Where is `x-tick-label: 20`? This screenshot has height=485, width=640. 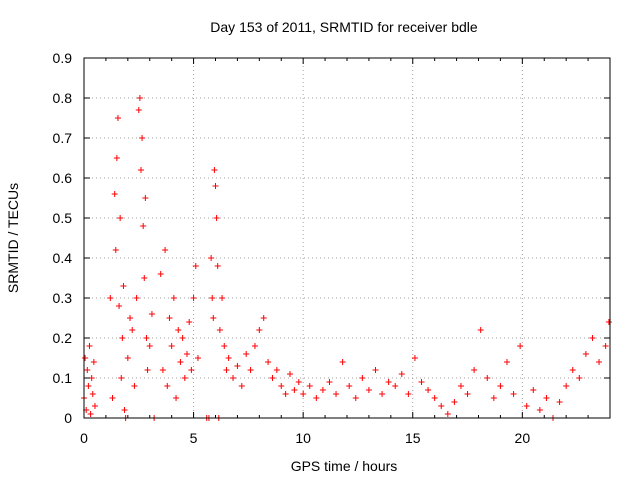 x-tick-label: 20 is located at coordinates (523, 438).